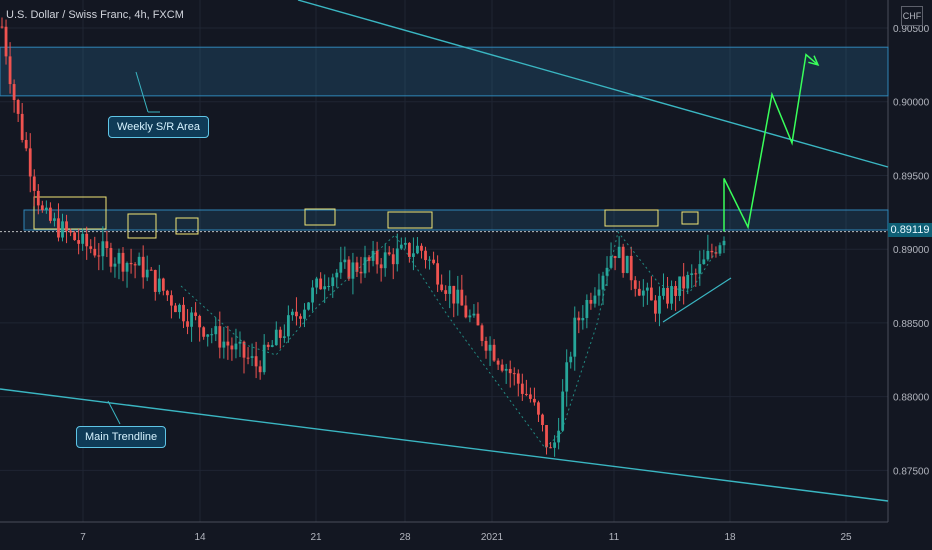 Image resolution: width=932 pixels, height=550 pixels. What do you see at coordinates (158, 127) in the screenshot?
I see `sr-label: Weekly S/R Area` at bounding box center [158, 127].